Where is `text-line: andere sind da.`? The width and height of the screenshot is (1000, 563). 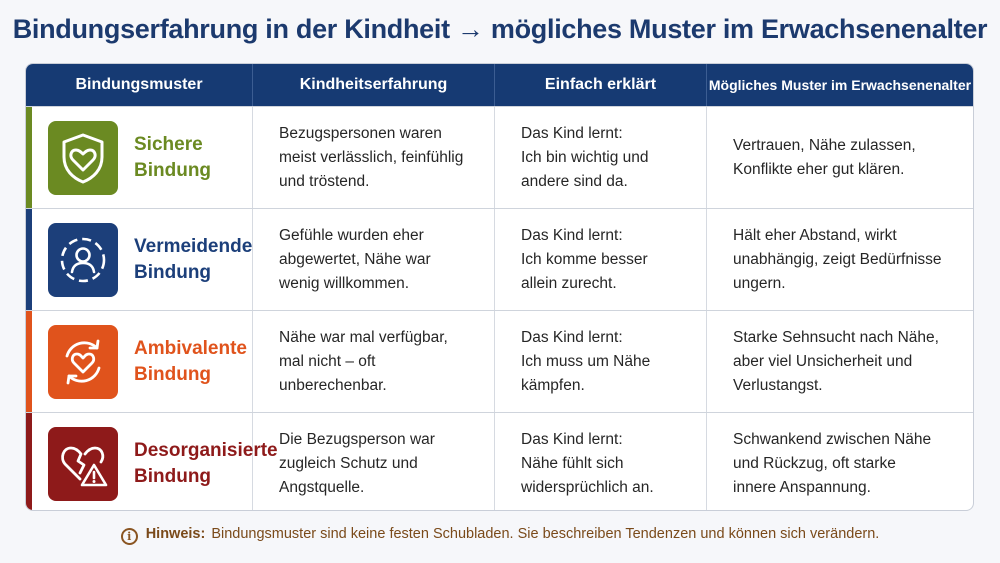 text-line: andere sind da. is located at coordinates (574, 181).